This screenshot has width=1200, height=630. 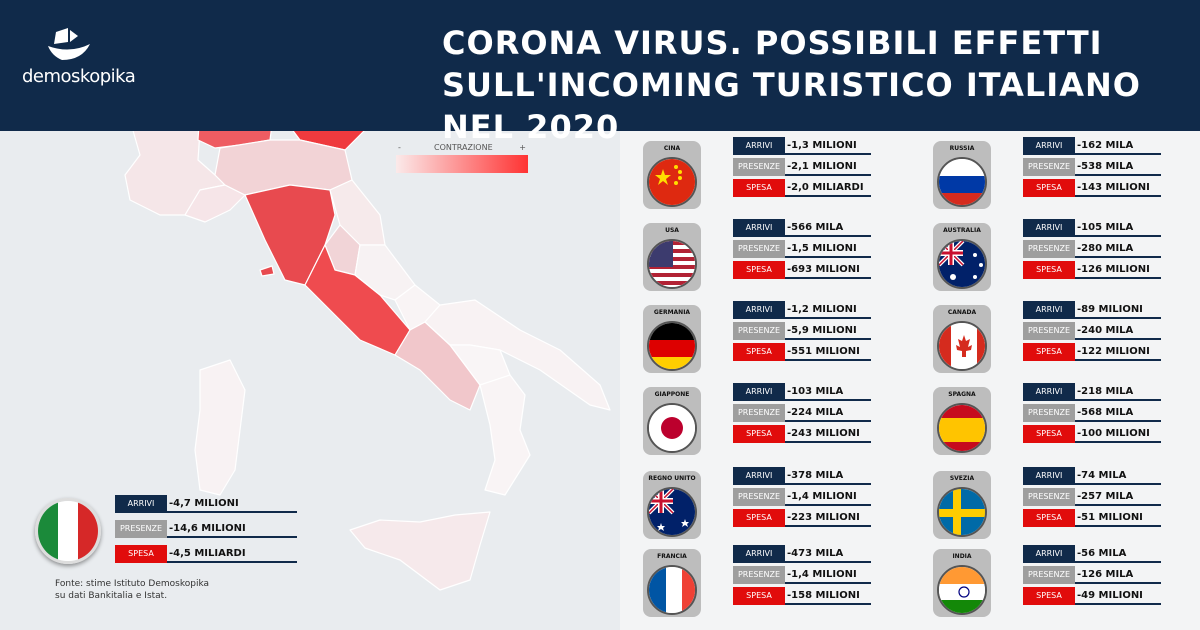 What do you see at coordinates (828, 167) in the screenshot?
I see `presenze-value: -2,1 MILIONI` at bounding box center [828, 167].